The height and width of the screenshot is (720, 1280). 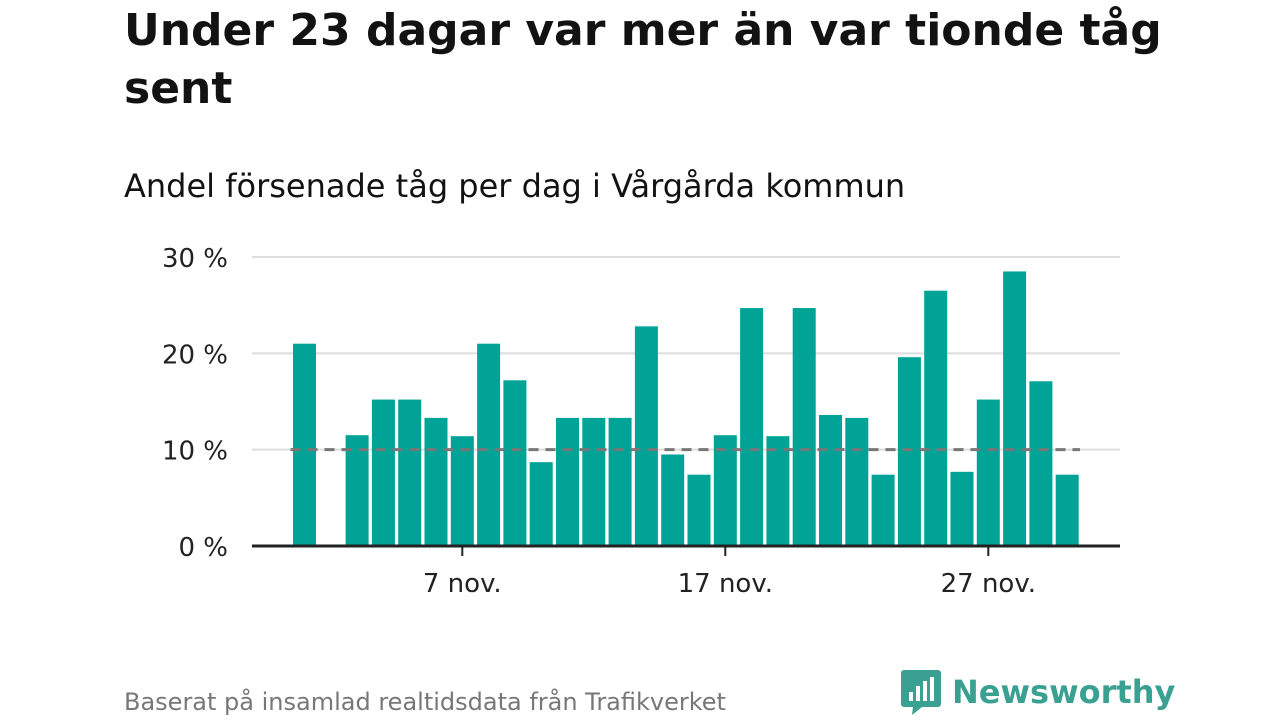 What do you see at coordinates (1064, 692) in the screenshot?
I see `brand-name: Newsworthy` at bounding box center [1064, 692].